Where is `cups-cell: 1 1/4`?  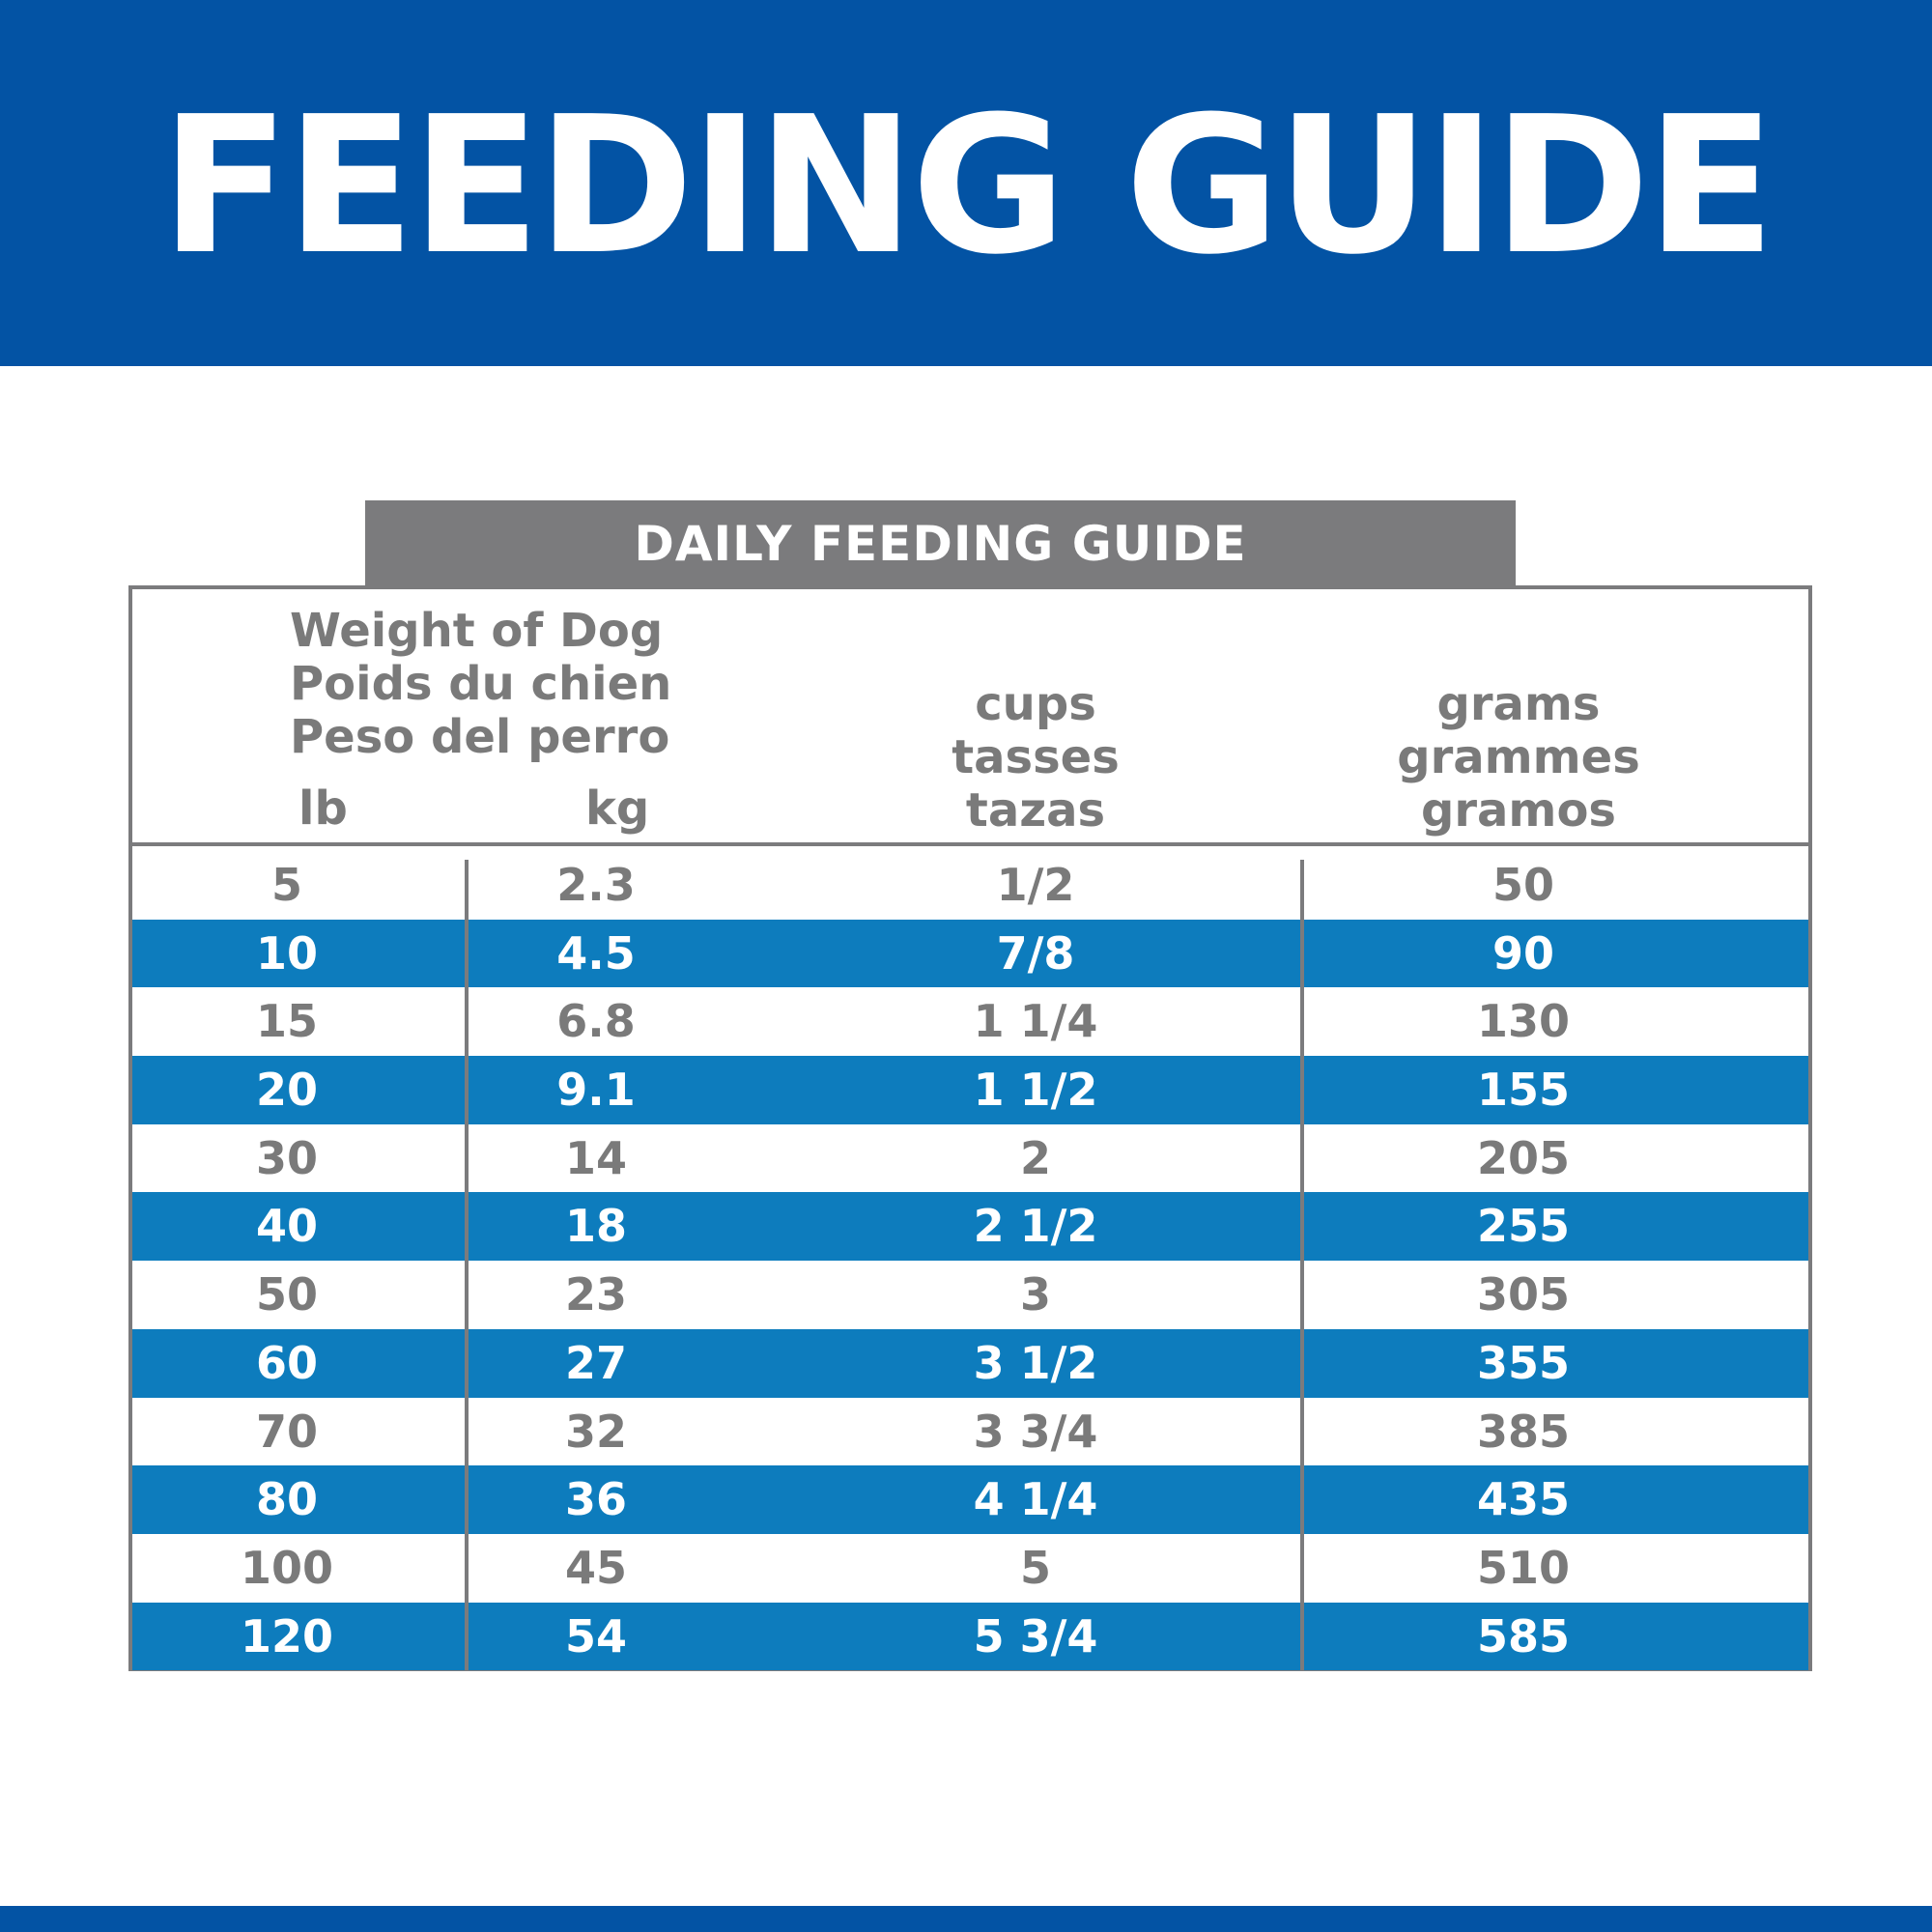
cups-cell: 1 1/4 is located at coordinates (1035, 1021).